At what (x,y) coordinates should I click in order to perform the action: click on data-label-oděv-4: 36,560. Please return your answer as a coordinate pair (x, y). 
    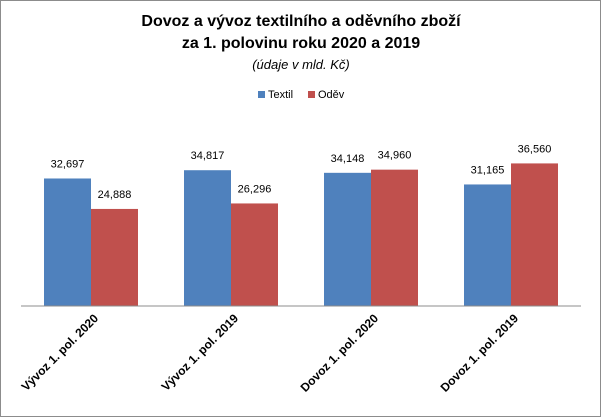
    Looking at the image, I should click on (535, 149).